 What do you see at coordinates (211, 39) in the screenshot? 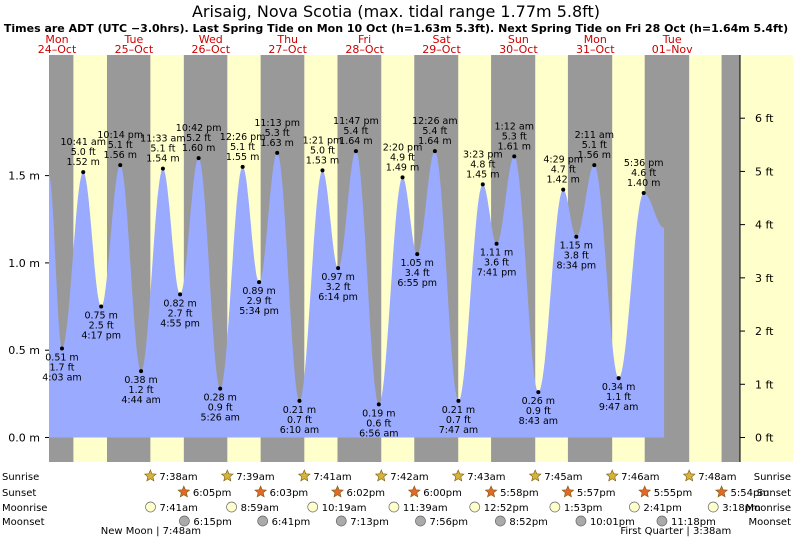
I see `day-header-dow: Wed` at bounding box center [211, 39].